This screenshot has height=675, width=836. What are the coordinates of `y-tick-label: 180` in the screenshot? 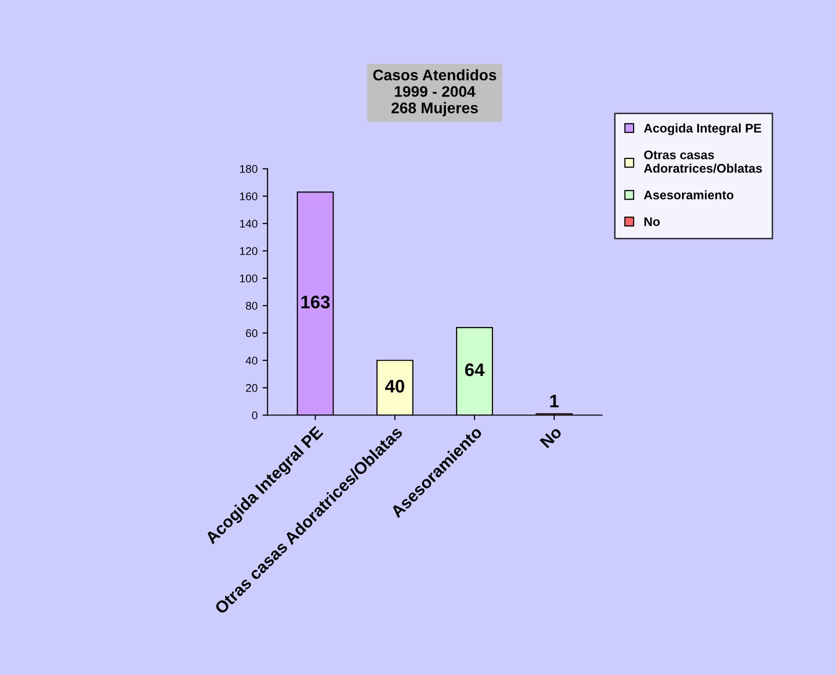 It's located at (249, 169).